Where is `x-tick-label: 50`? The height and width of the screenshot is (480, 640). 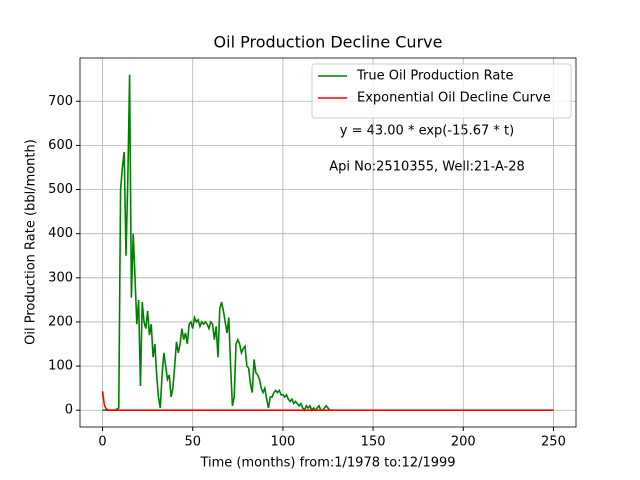
x-tick-label: 50 is located at coordinates (192, 442).